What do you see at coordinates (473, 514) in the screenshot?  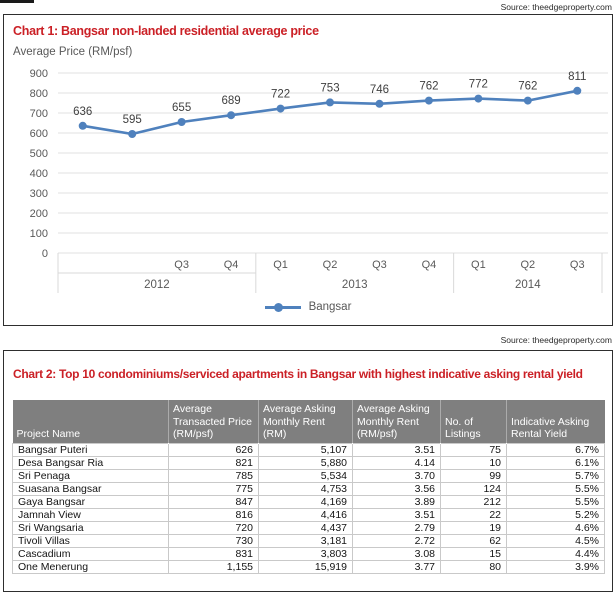 I see `table-cell: 22` at bounding box center [473, 514].